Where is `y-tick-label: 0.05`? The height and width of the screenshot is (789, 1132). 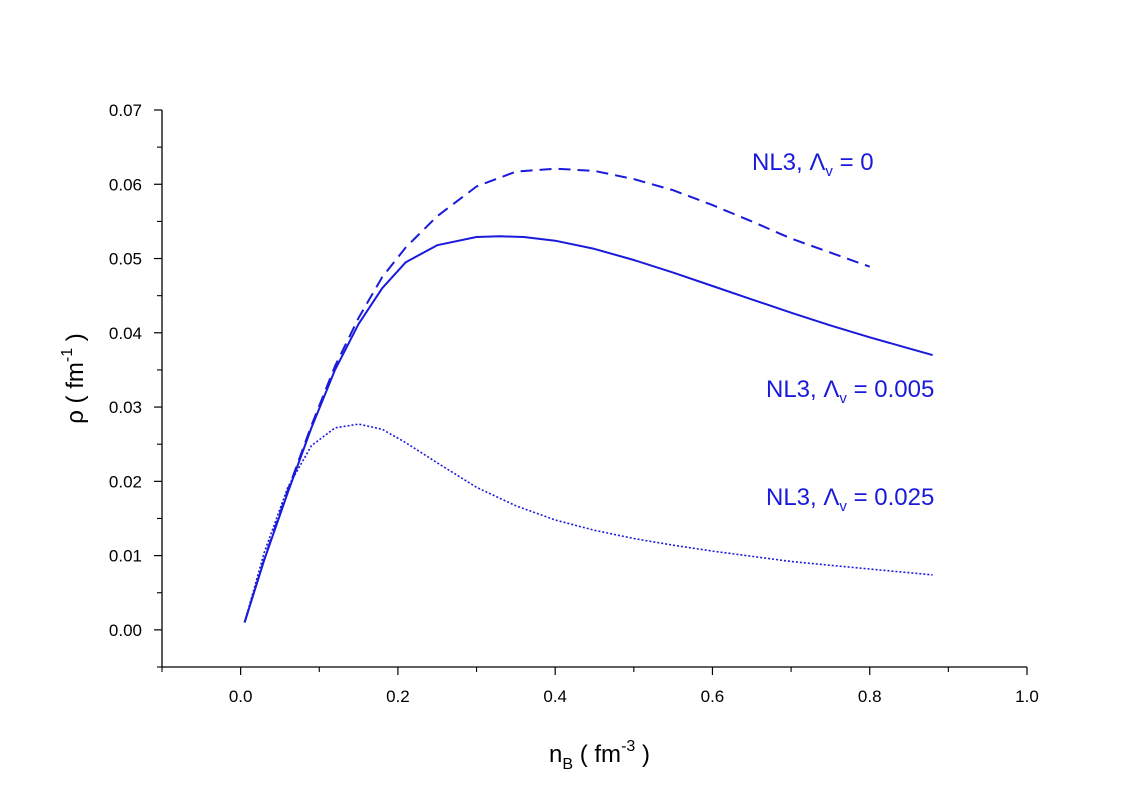
y-tick-label: 0.05 is located at coordinates (125, 259).